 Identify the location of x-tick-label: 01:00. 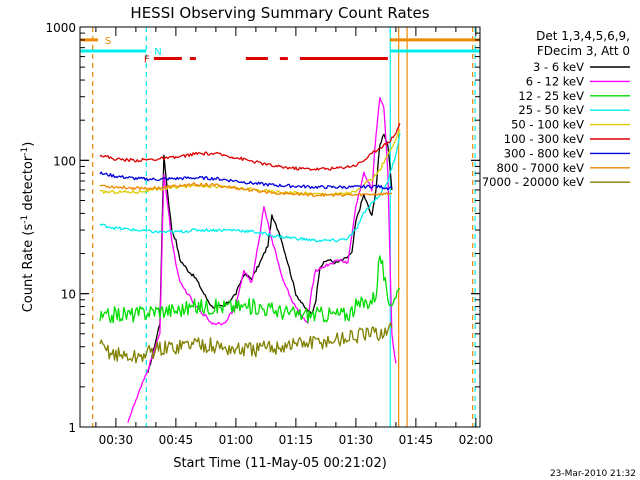
(236, 440).